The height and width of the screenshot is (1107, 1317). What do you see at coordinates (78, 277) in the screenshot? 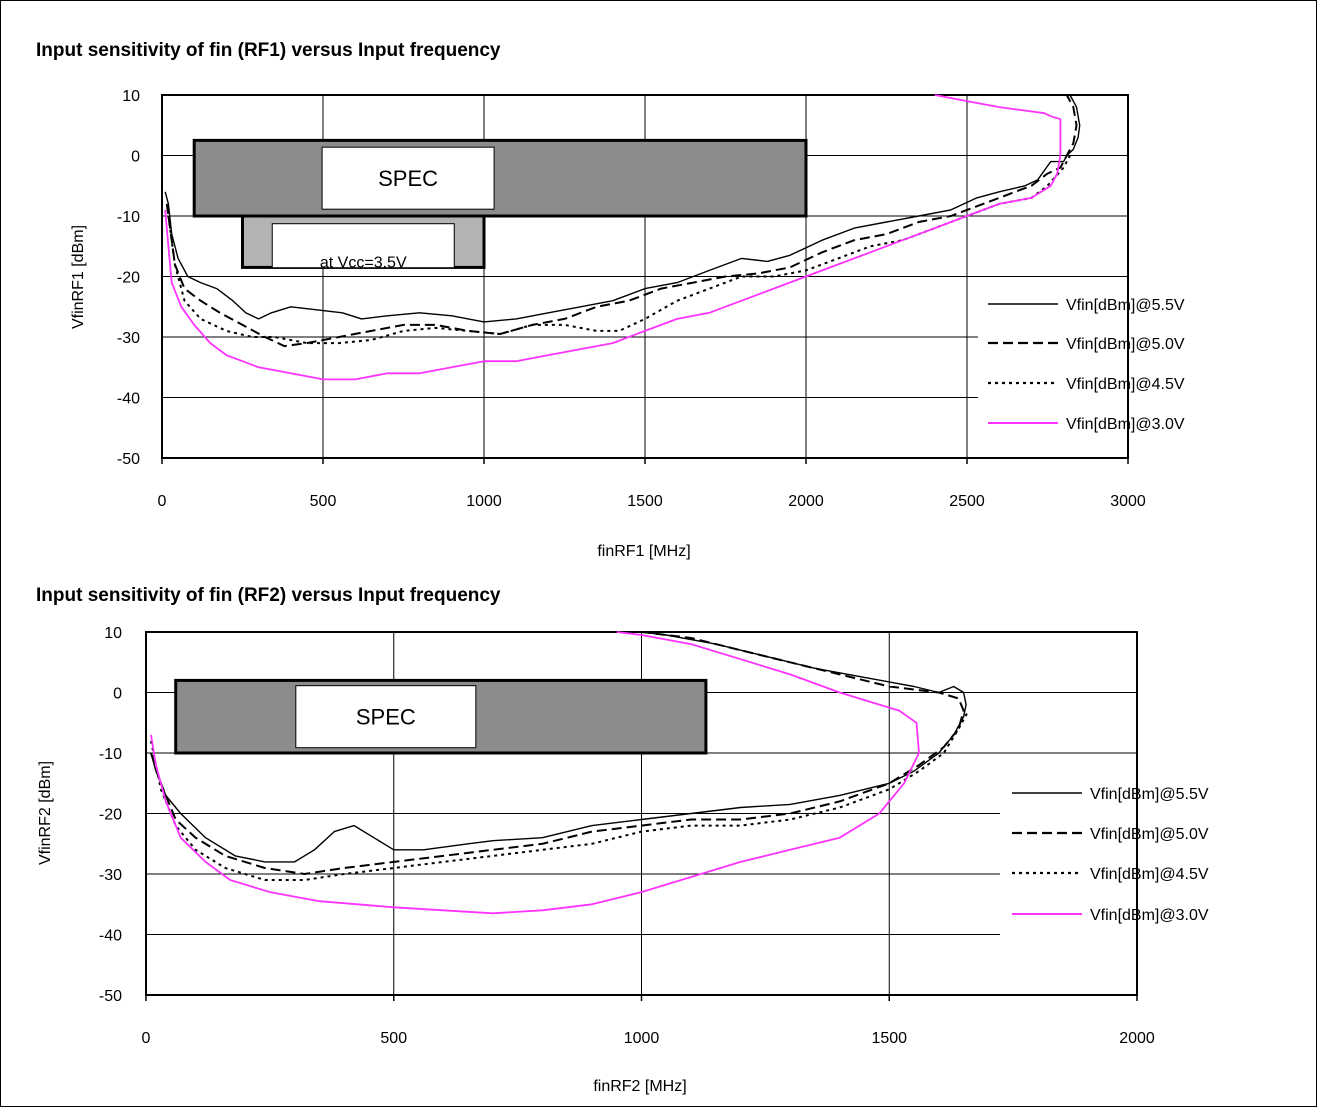
I see `y-axis-label: VfinRF1 [dBm]` at bounding box center [78, 277].